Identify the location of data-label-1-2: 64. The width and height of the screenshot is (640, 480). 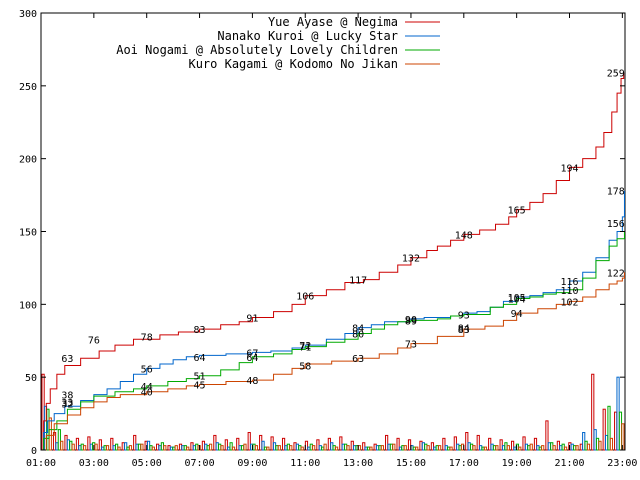
(200, 358).